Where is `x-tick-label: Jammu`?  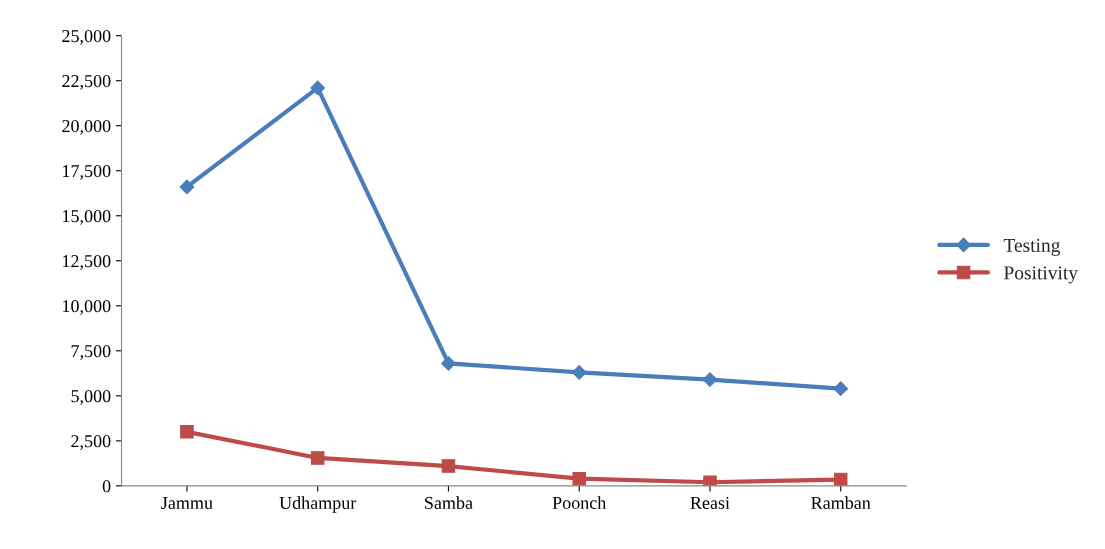
x-tick-label: Jammu is located at coordinates (187, 502).